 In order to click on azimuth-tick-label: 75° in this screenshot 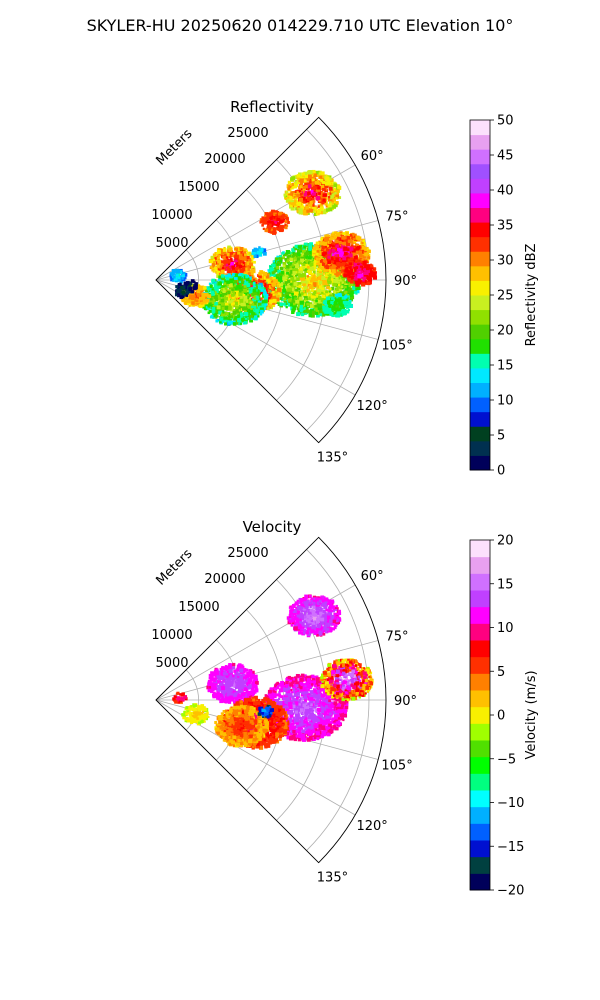, I will do `click(397, 216)`.